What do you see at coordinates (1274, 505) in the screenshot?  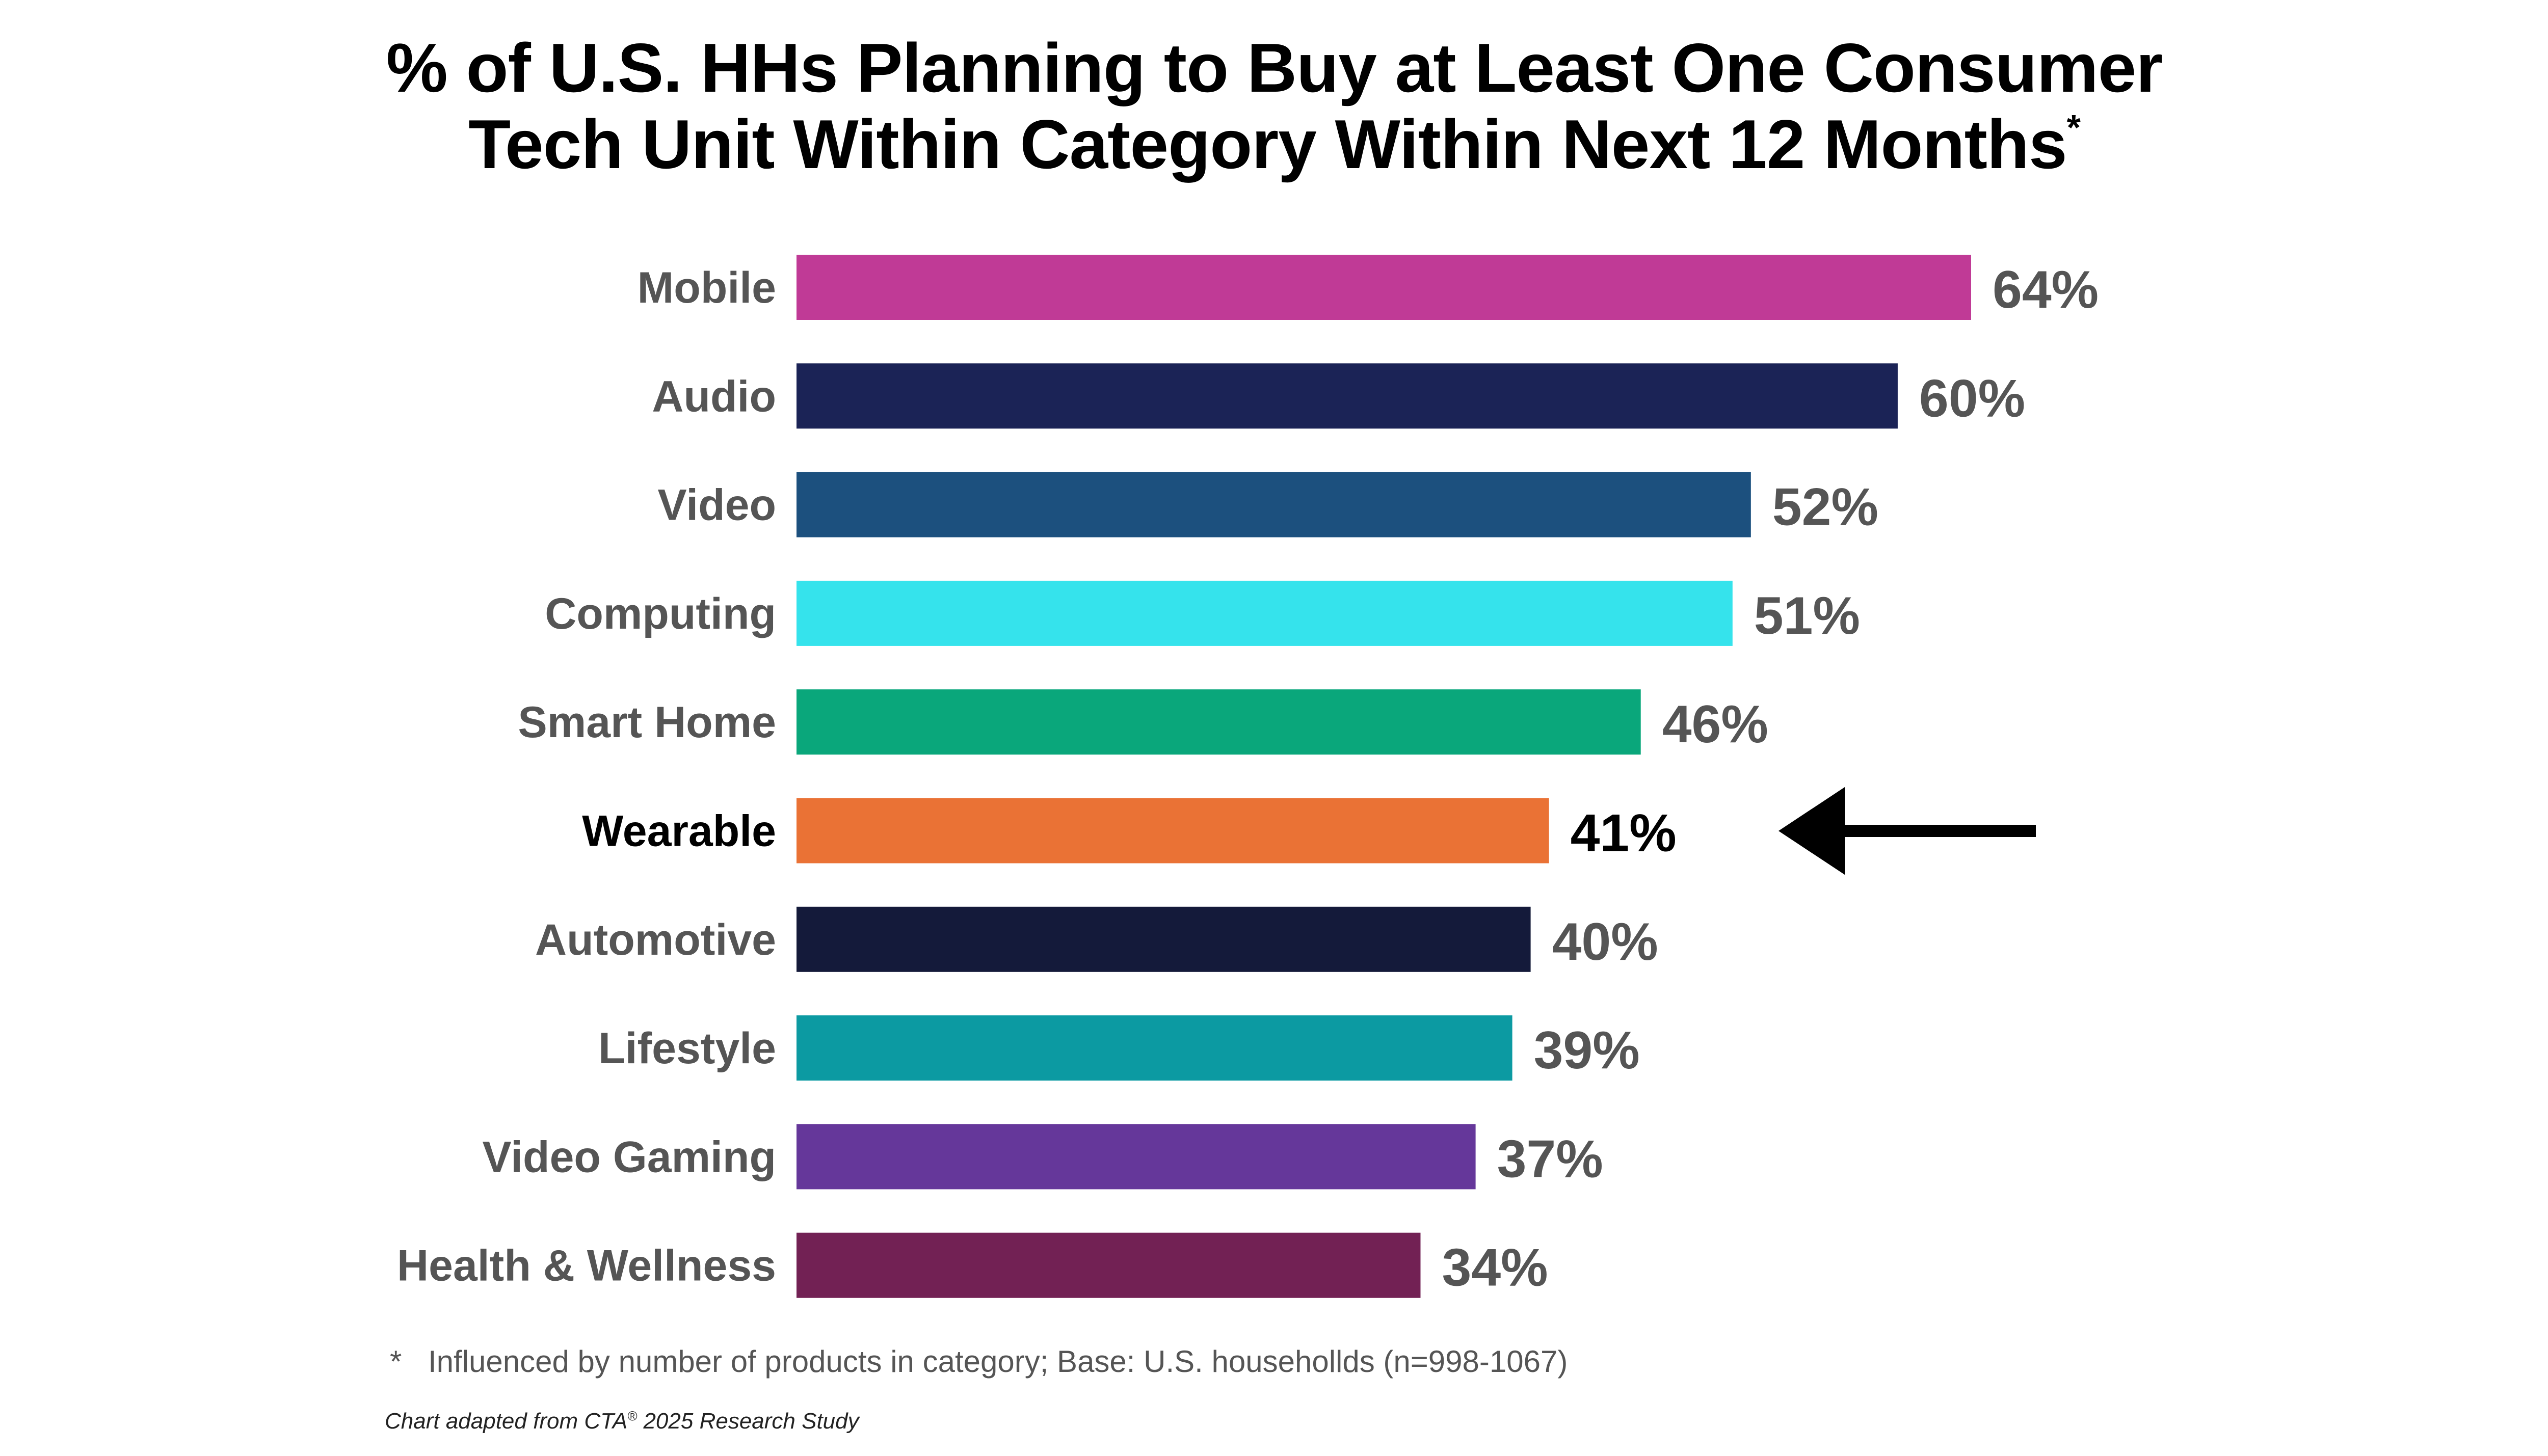 I see `bar-video` at bounding box center [1274, 505].